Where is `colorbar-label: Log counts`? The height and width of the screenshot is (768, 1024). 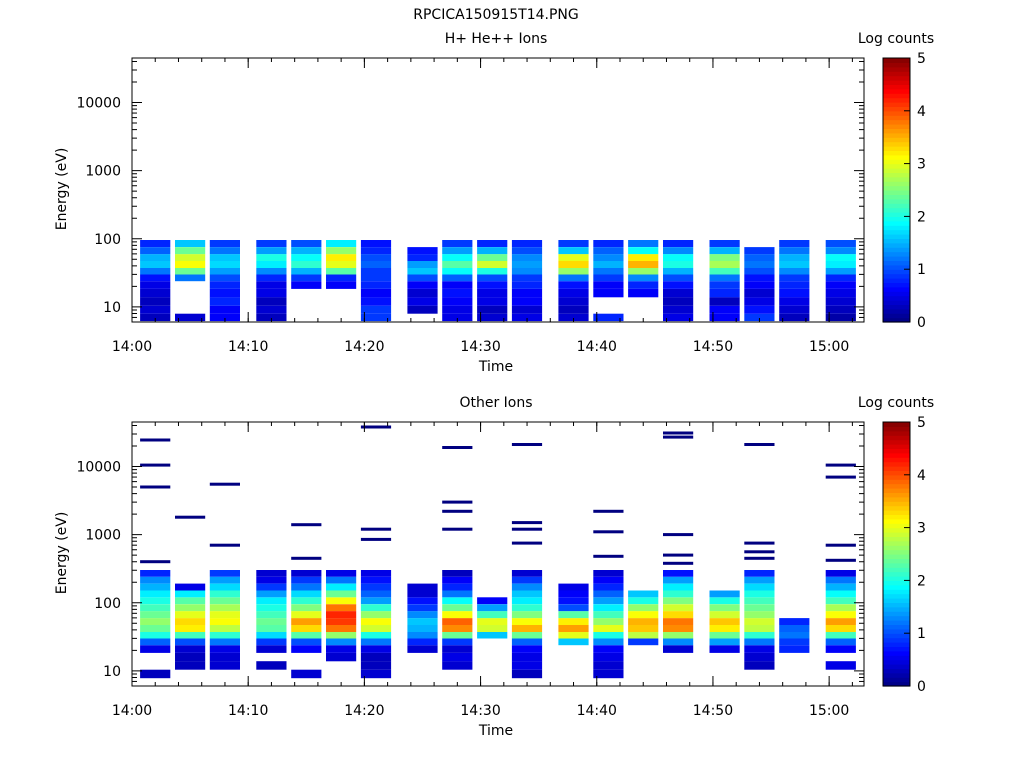
colorbar-label: Log counts is located at coordinates (896, 403).